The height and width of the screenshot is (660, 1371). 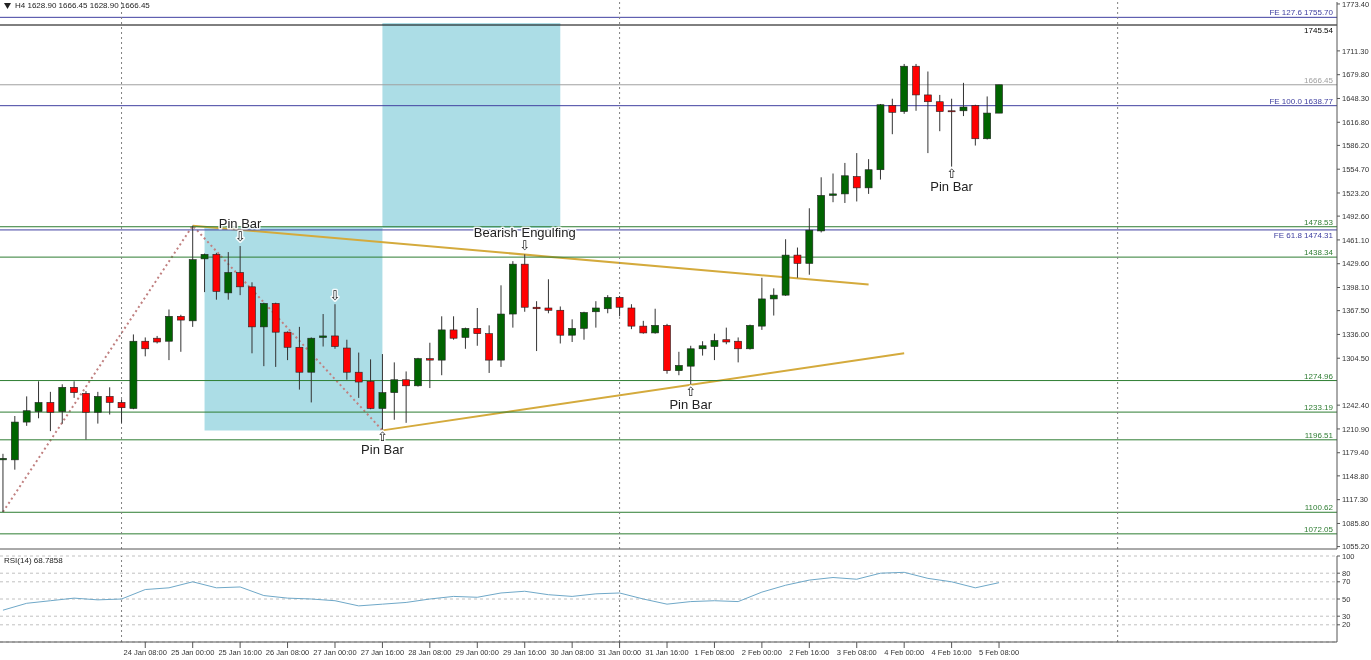 What do you see at coordinates (1301, 101) in the screenshot?
I see `ref-line-label: FE 100.0 1638.77` at bounding box center [1301, 101].